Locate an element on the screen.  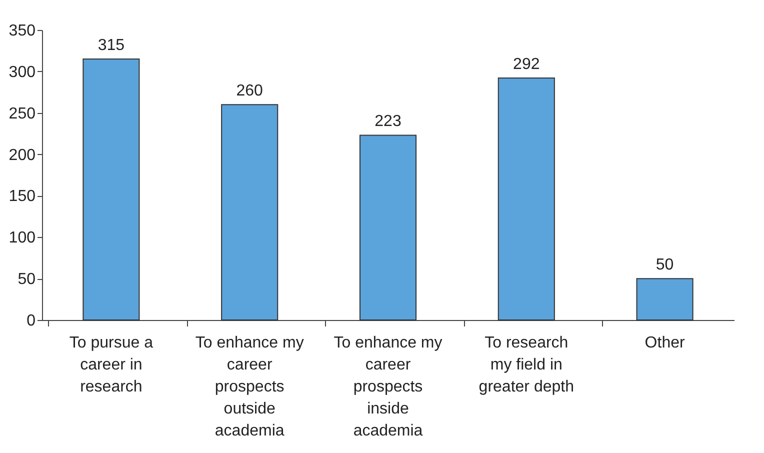
x-tick-label: Other is located at coordinates (665, 343).